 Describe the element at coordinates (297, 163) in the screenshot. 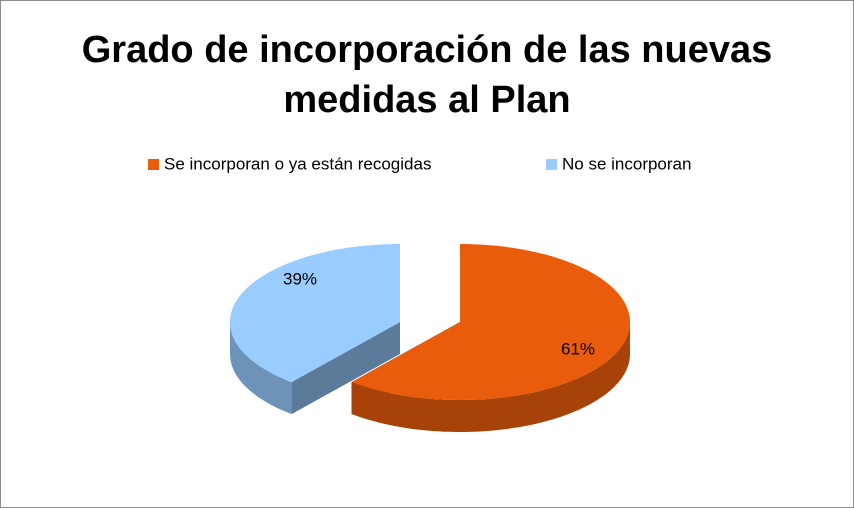

I see `legend-label: Se incorporan o ya están recogidas` at that location.